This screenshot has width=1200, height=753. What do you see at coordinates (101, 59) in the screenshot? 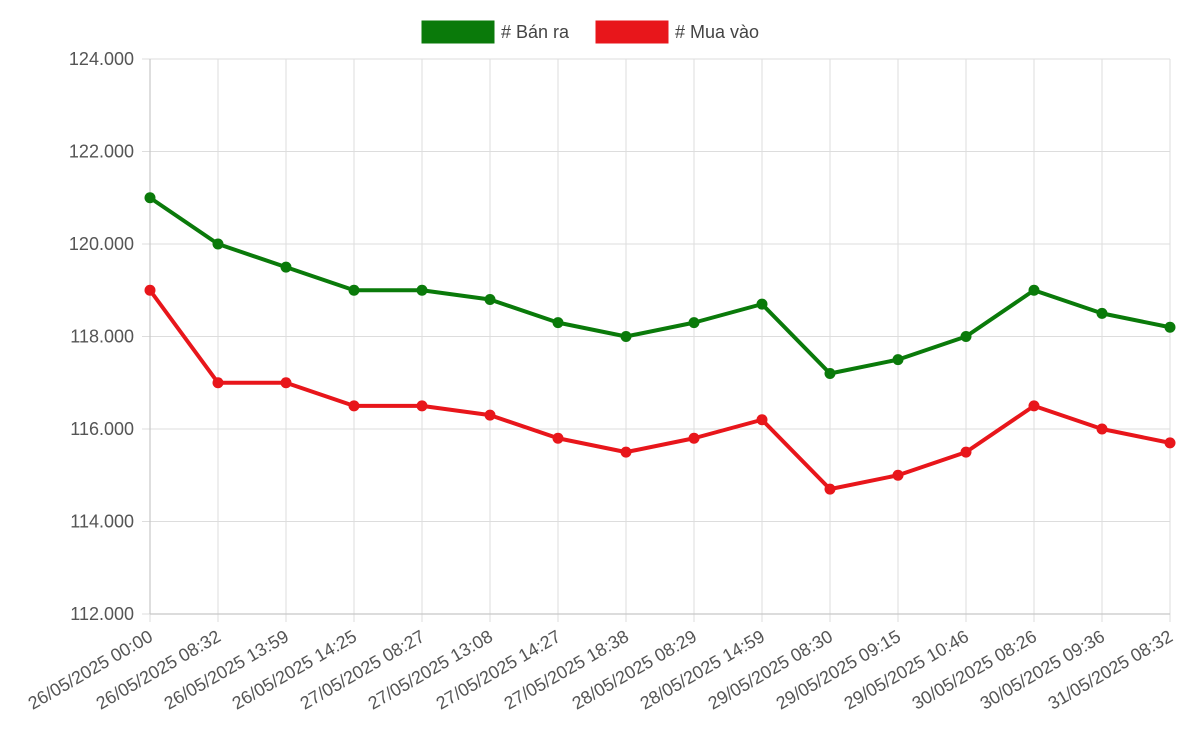
I see `y-tick-label: 124.000` at bounding box center [101, 59].